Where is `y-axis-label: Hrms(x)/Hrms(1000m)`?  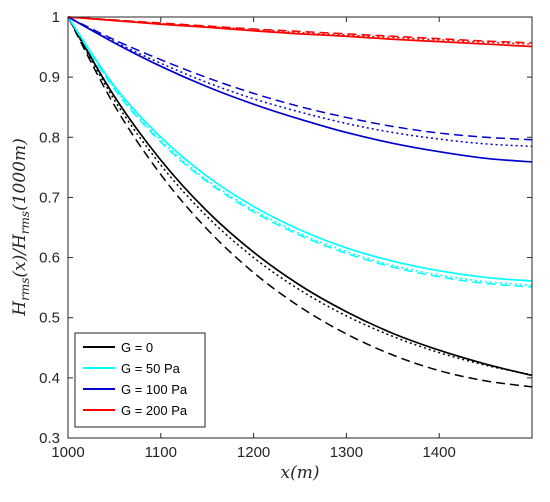
y-axis-label: Hrms(x)/Hrms(1000m) is located at coordinates (21, 227).